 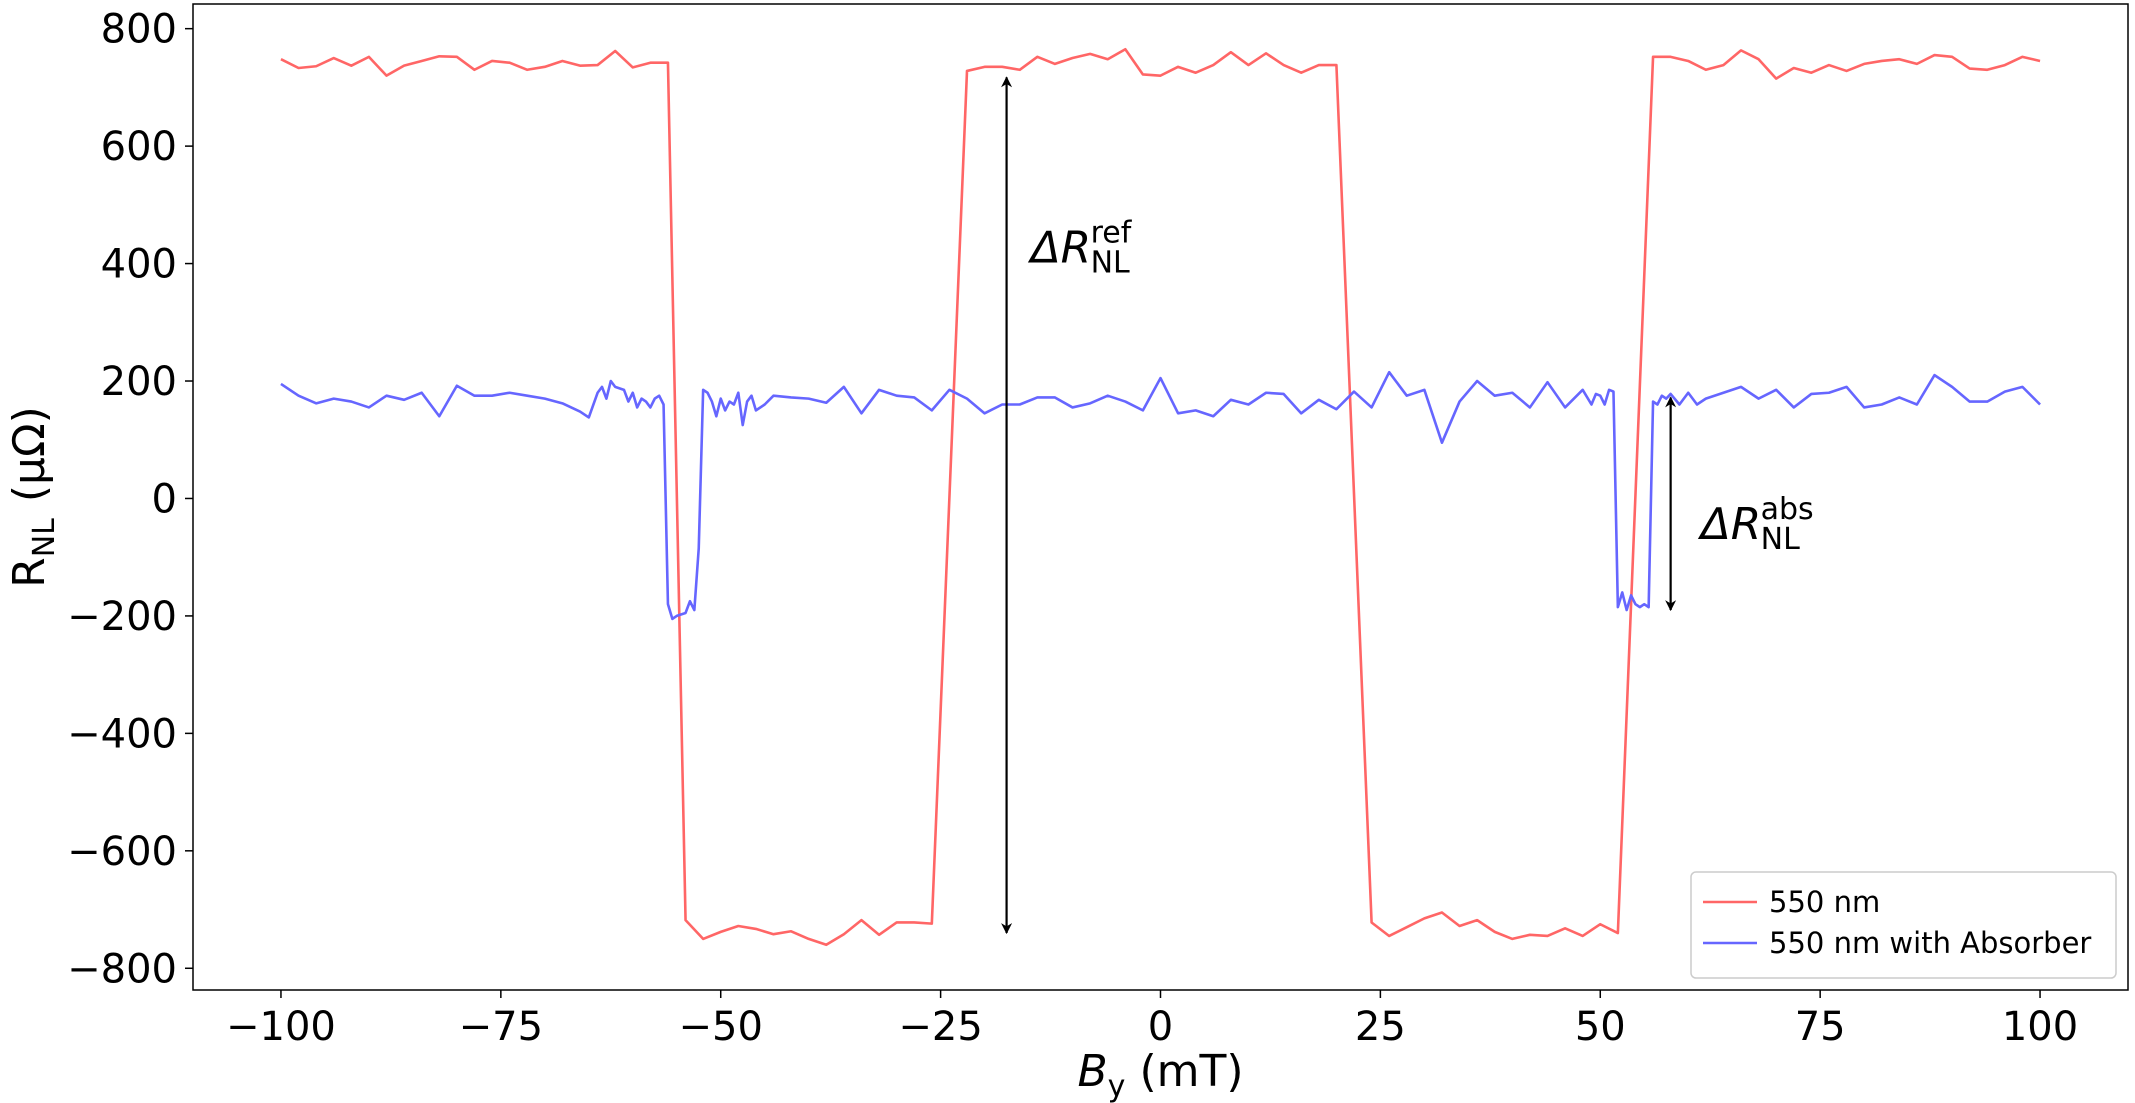 I want to click on legend-label: 550 nm, so click(x=1824, y=902).